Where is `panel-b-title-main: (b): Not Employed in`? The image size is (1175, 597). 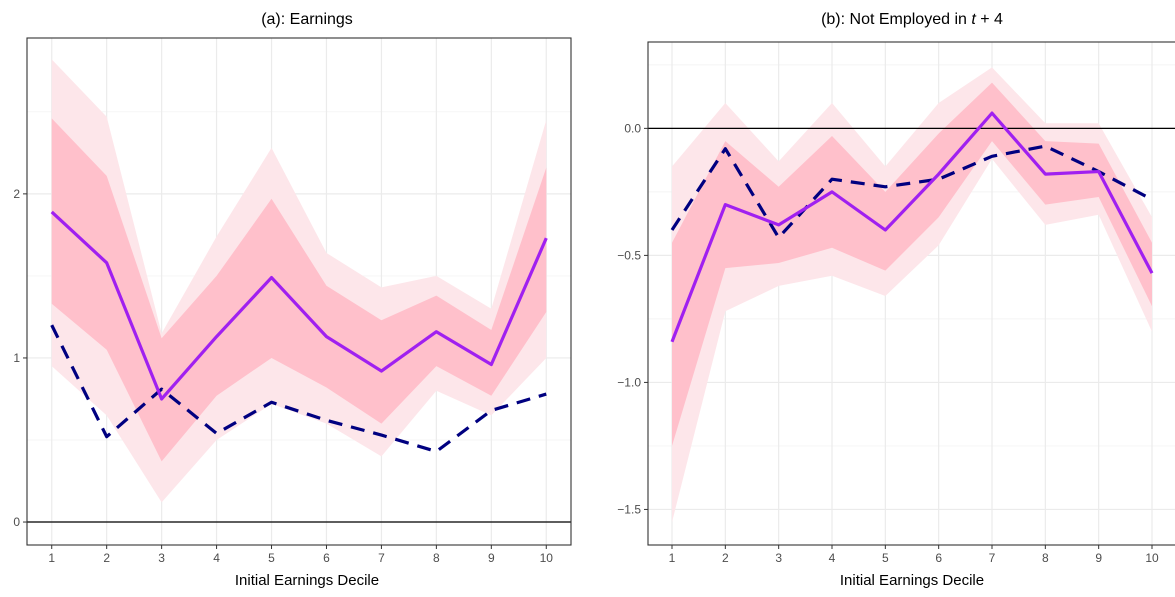
panel-b-title-main: (b): Not Employed in is located at coordinates (896, 19).